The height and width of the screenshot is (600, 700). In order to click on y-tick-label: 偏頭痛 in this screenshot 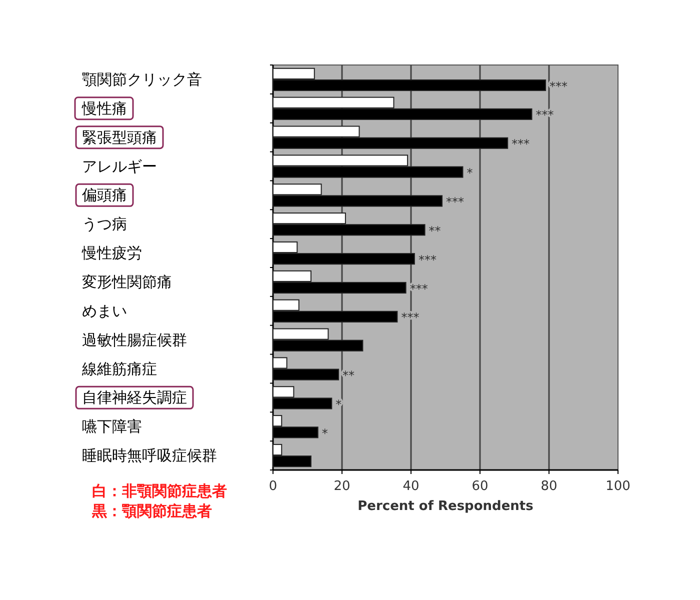, I will do `click(104, 195)`.